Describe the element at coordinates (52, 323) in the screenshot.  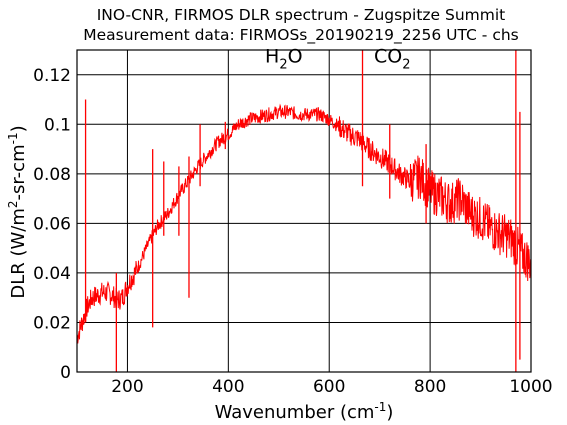
I see `y-tick-label: 0.02` at that location.